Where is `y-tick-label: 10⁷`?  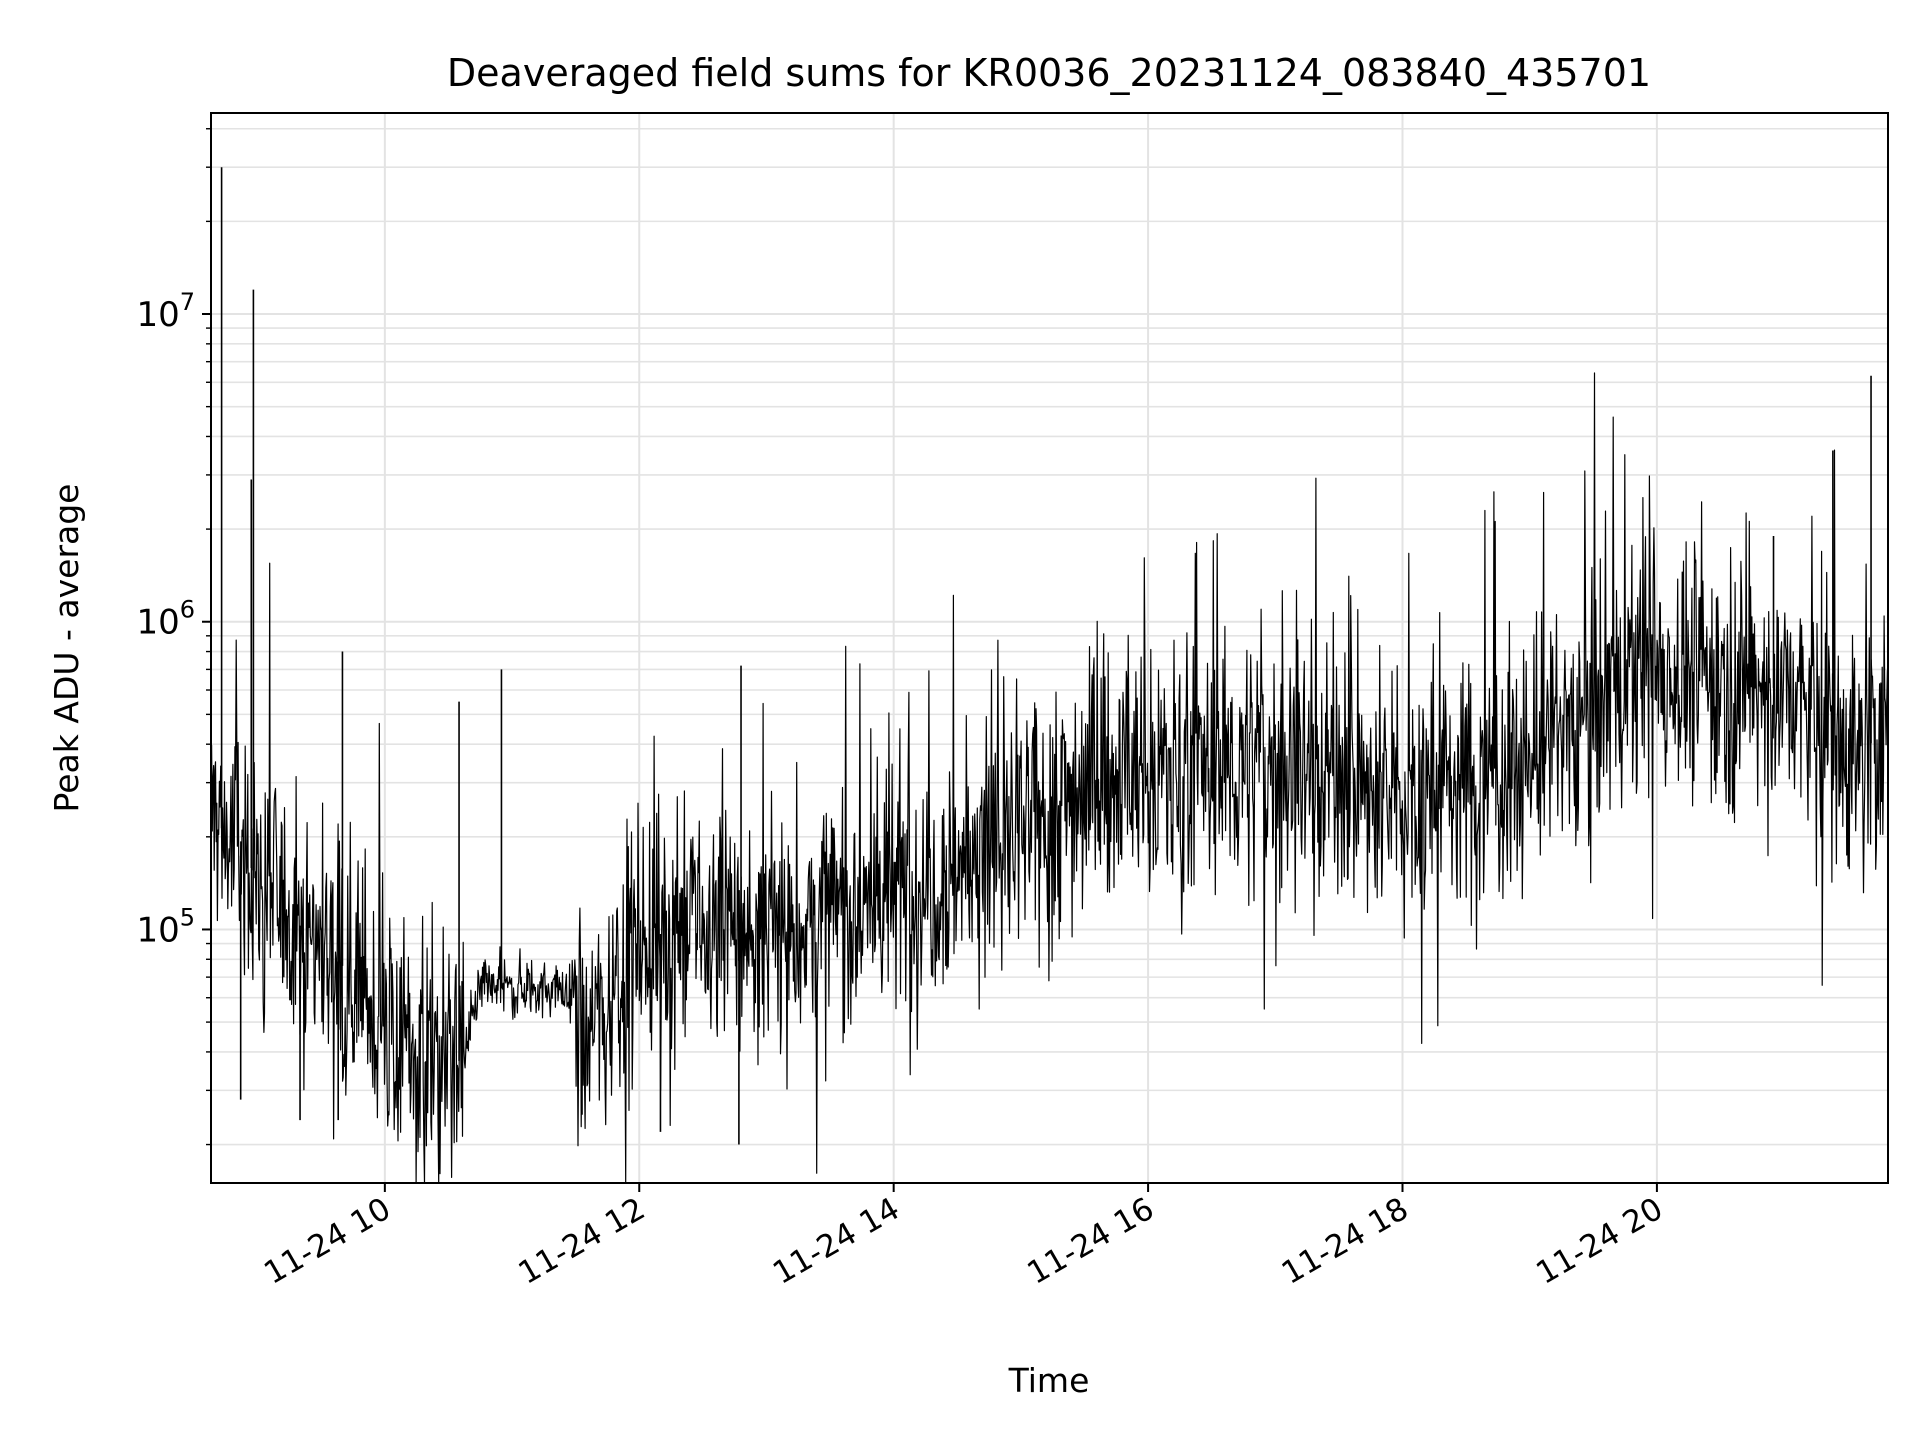 y-tick-label: 10⁷ is located at coordinates (165, 311).